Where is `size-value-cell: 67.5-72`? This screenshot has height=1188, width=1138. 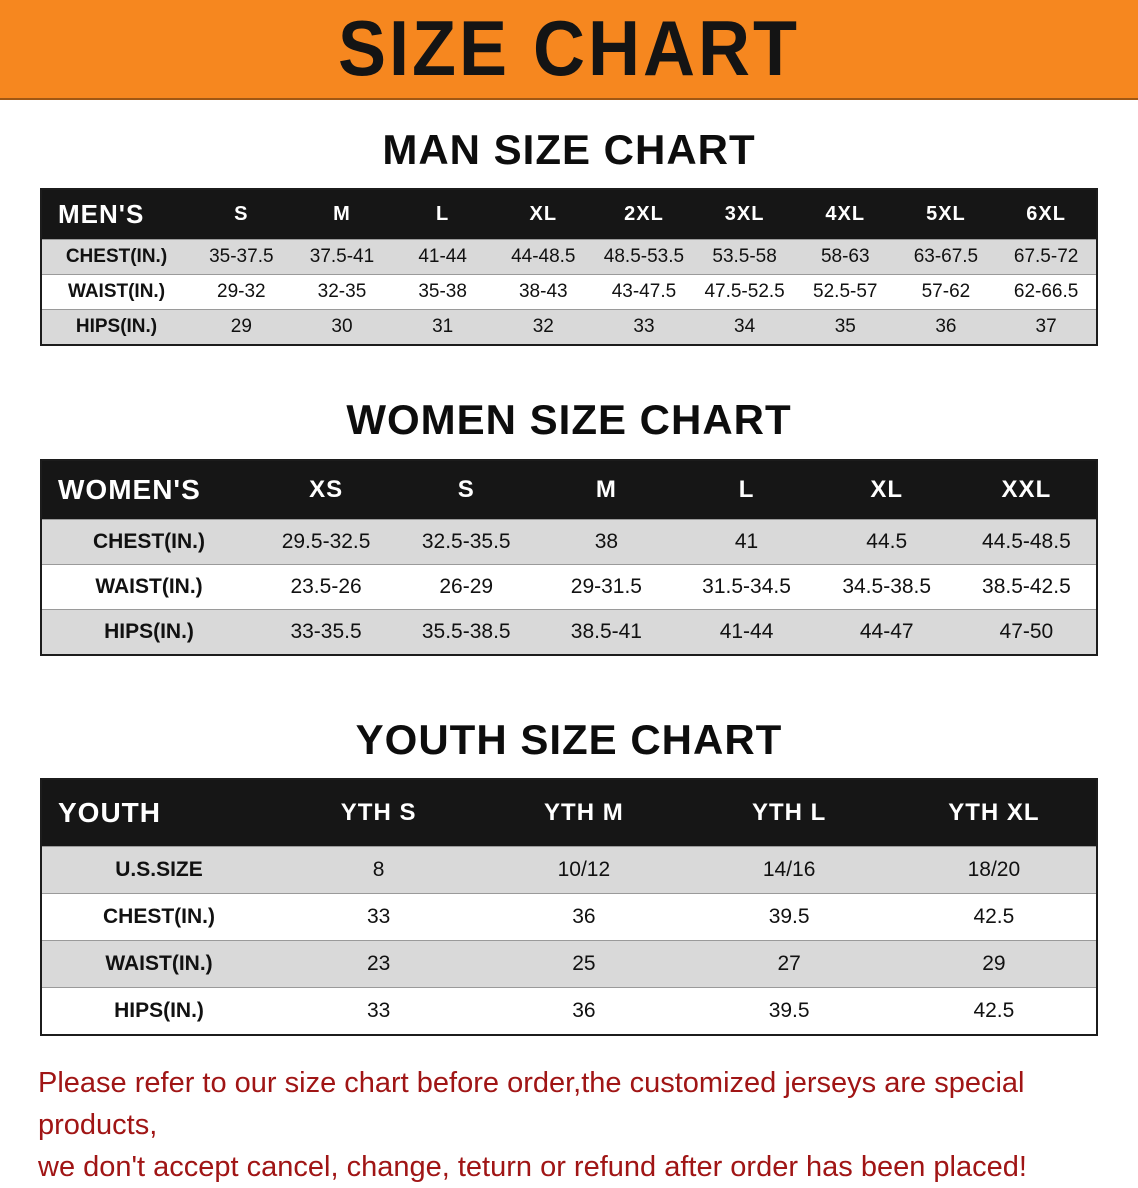 size-value-cell: 67.5-72 is located at coordinates (1046, 257).